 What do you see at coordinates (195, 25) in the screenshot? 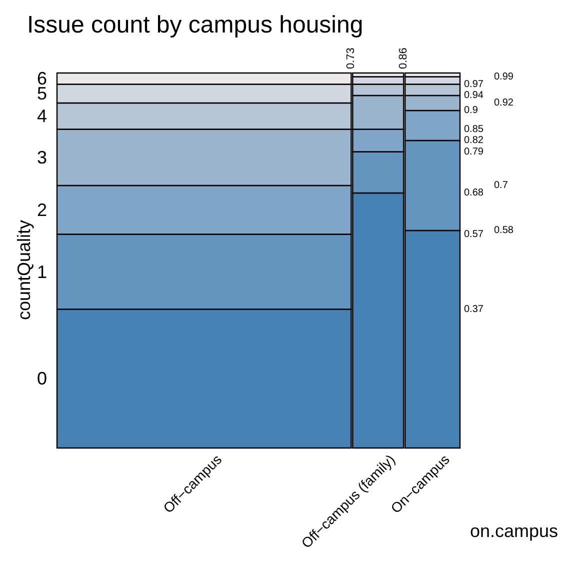
I see `chart-title: Issue count by campus housing` at bounding box center [195, 25].